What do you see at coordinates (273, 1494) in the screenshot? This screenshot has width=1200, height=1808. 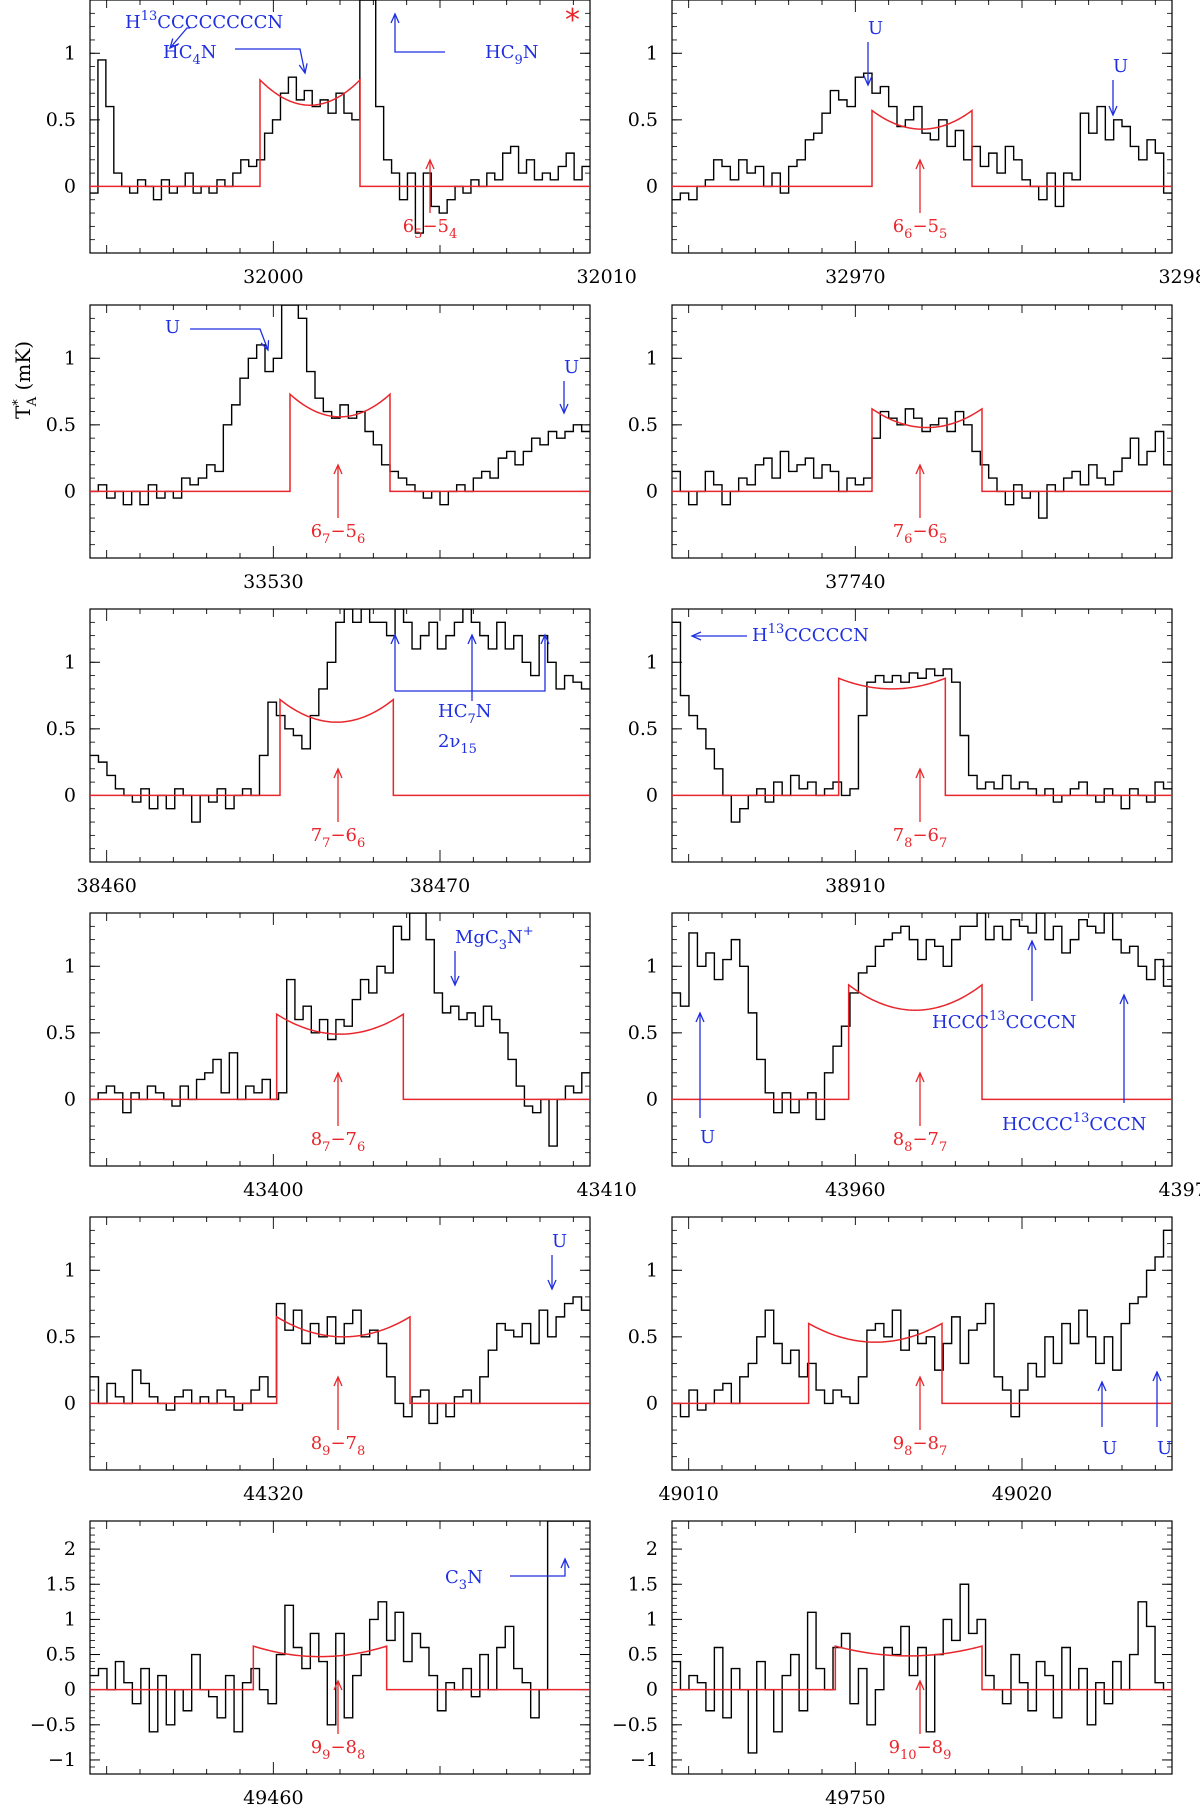 I see `x-tick-label: 44320` at bounding box center [273, 1494].